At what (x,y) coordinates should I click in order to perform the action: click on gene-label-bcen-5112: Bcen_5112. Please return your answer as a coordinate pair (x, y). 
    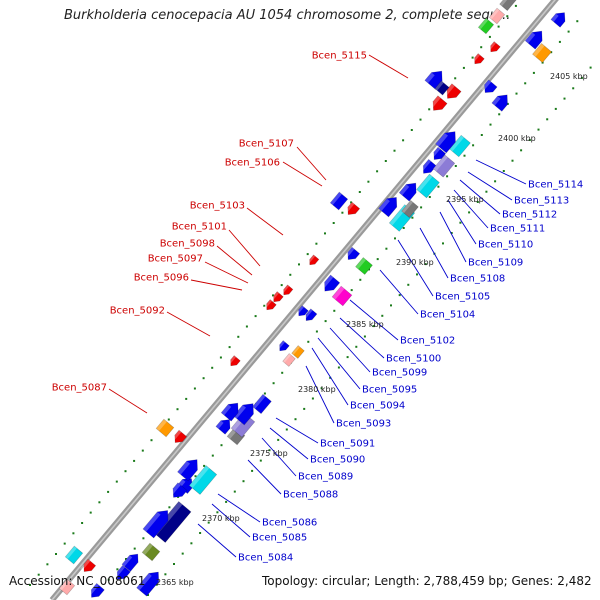
    Looking at the image, I should click on (529, 215).